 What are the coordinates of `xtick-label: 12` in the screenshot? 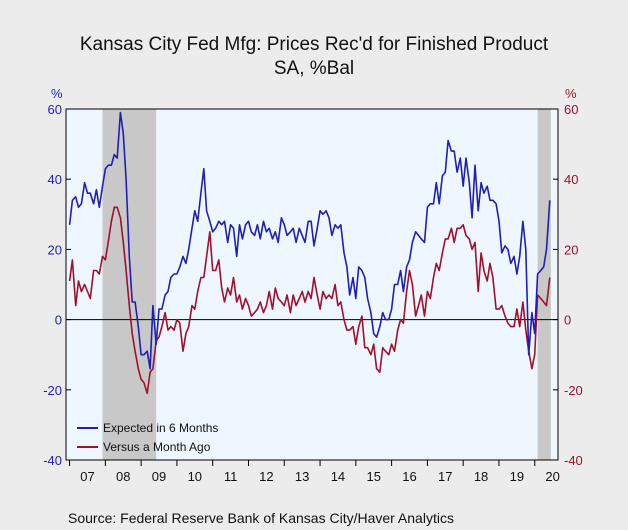 It's located at (266, 476).